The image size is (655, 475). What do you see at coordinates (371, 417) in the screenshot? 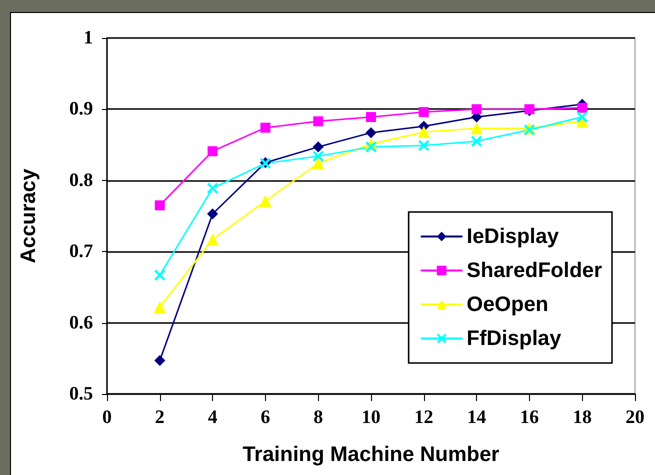
I see `x-tick-label: 10` at bounding box center [371, 417].